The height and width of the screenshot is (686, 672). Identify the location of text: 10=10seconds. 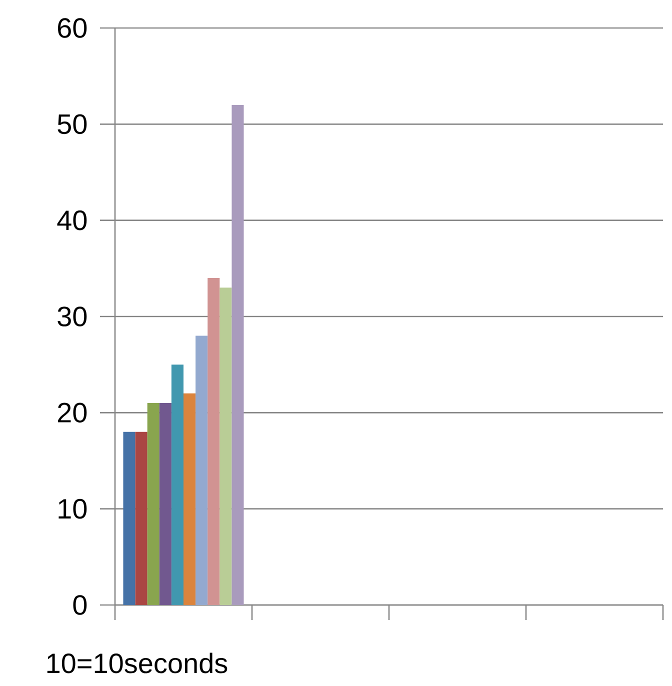
(137, 663).